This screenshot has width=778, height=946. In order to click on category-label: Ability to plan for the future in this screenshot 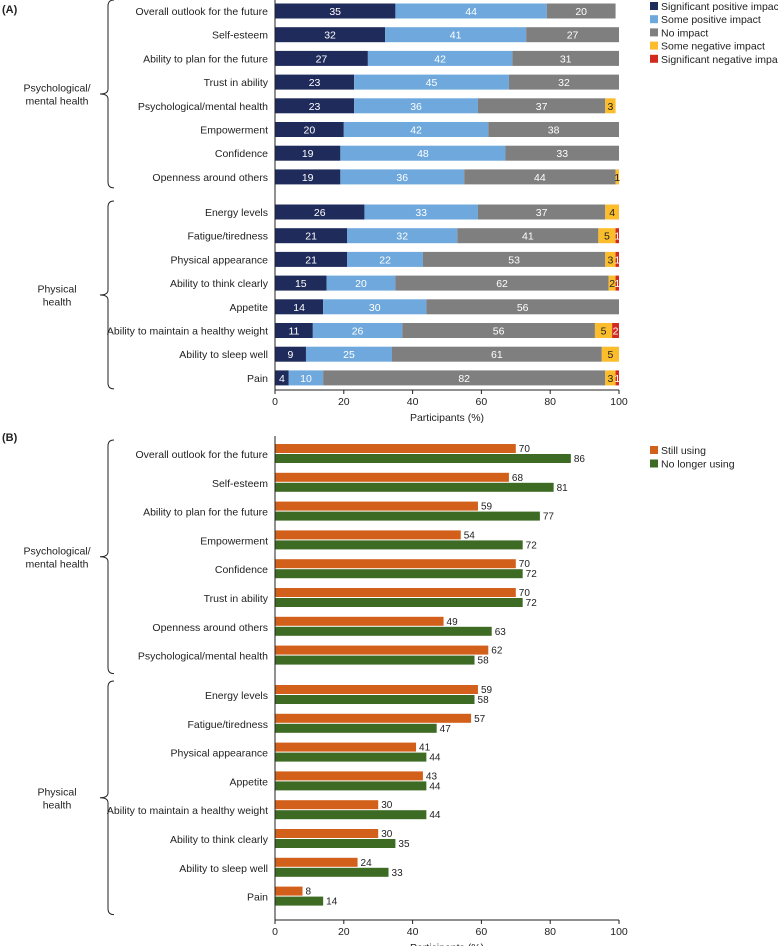, I will do `click(205, 513)`.